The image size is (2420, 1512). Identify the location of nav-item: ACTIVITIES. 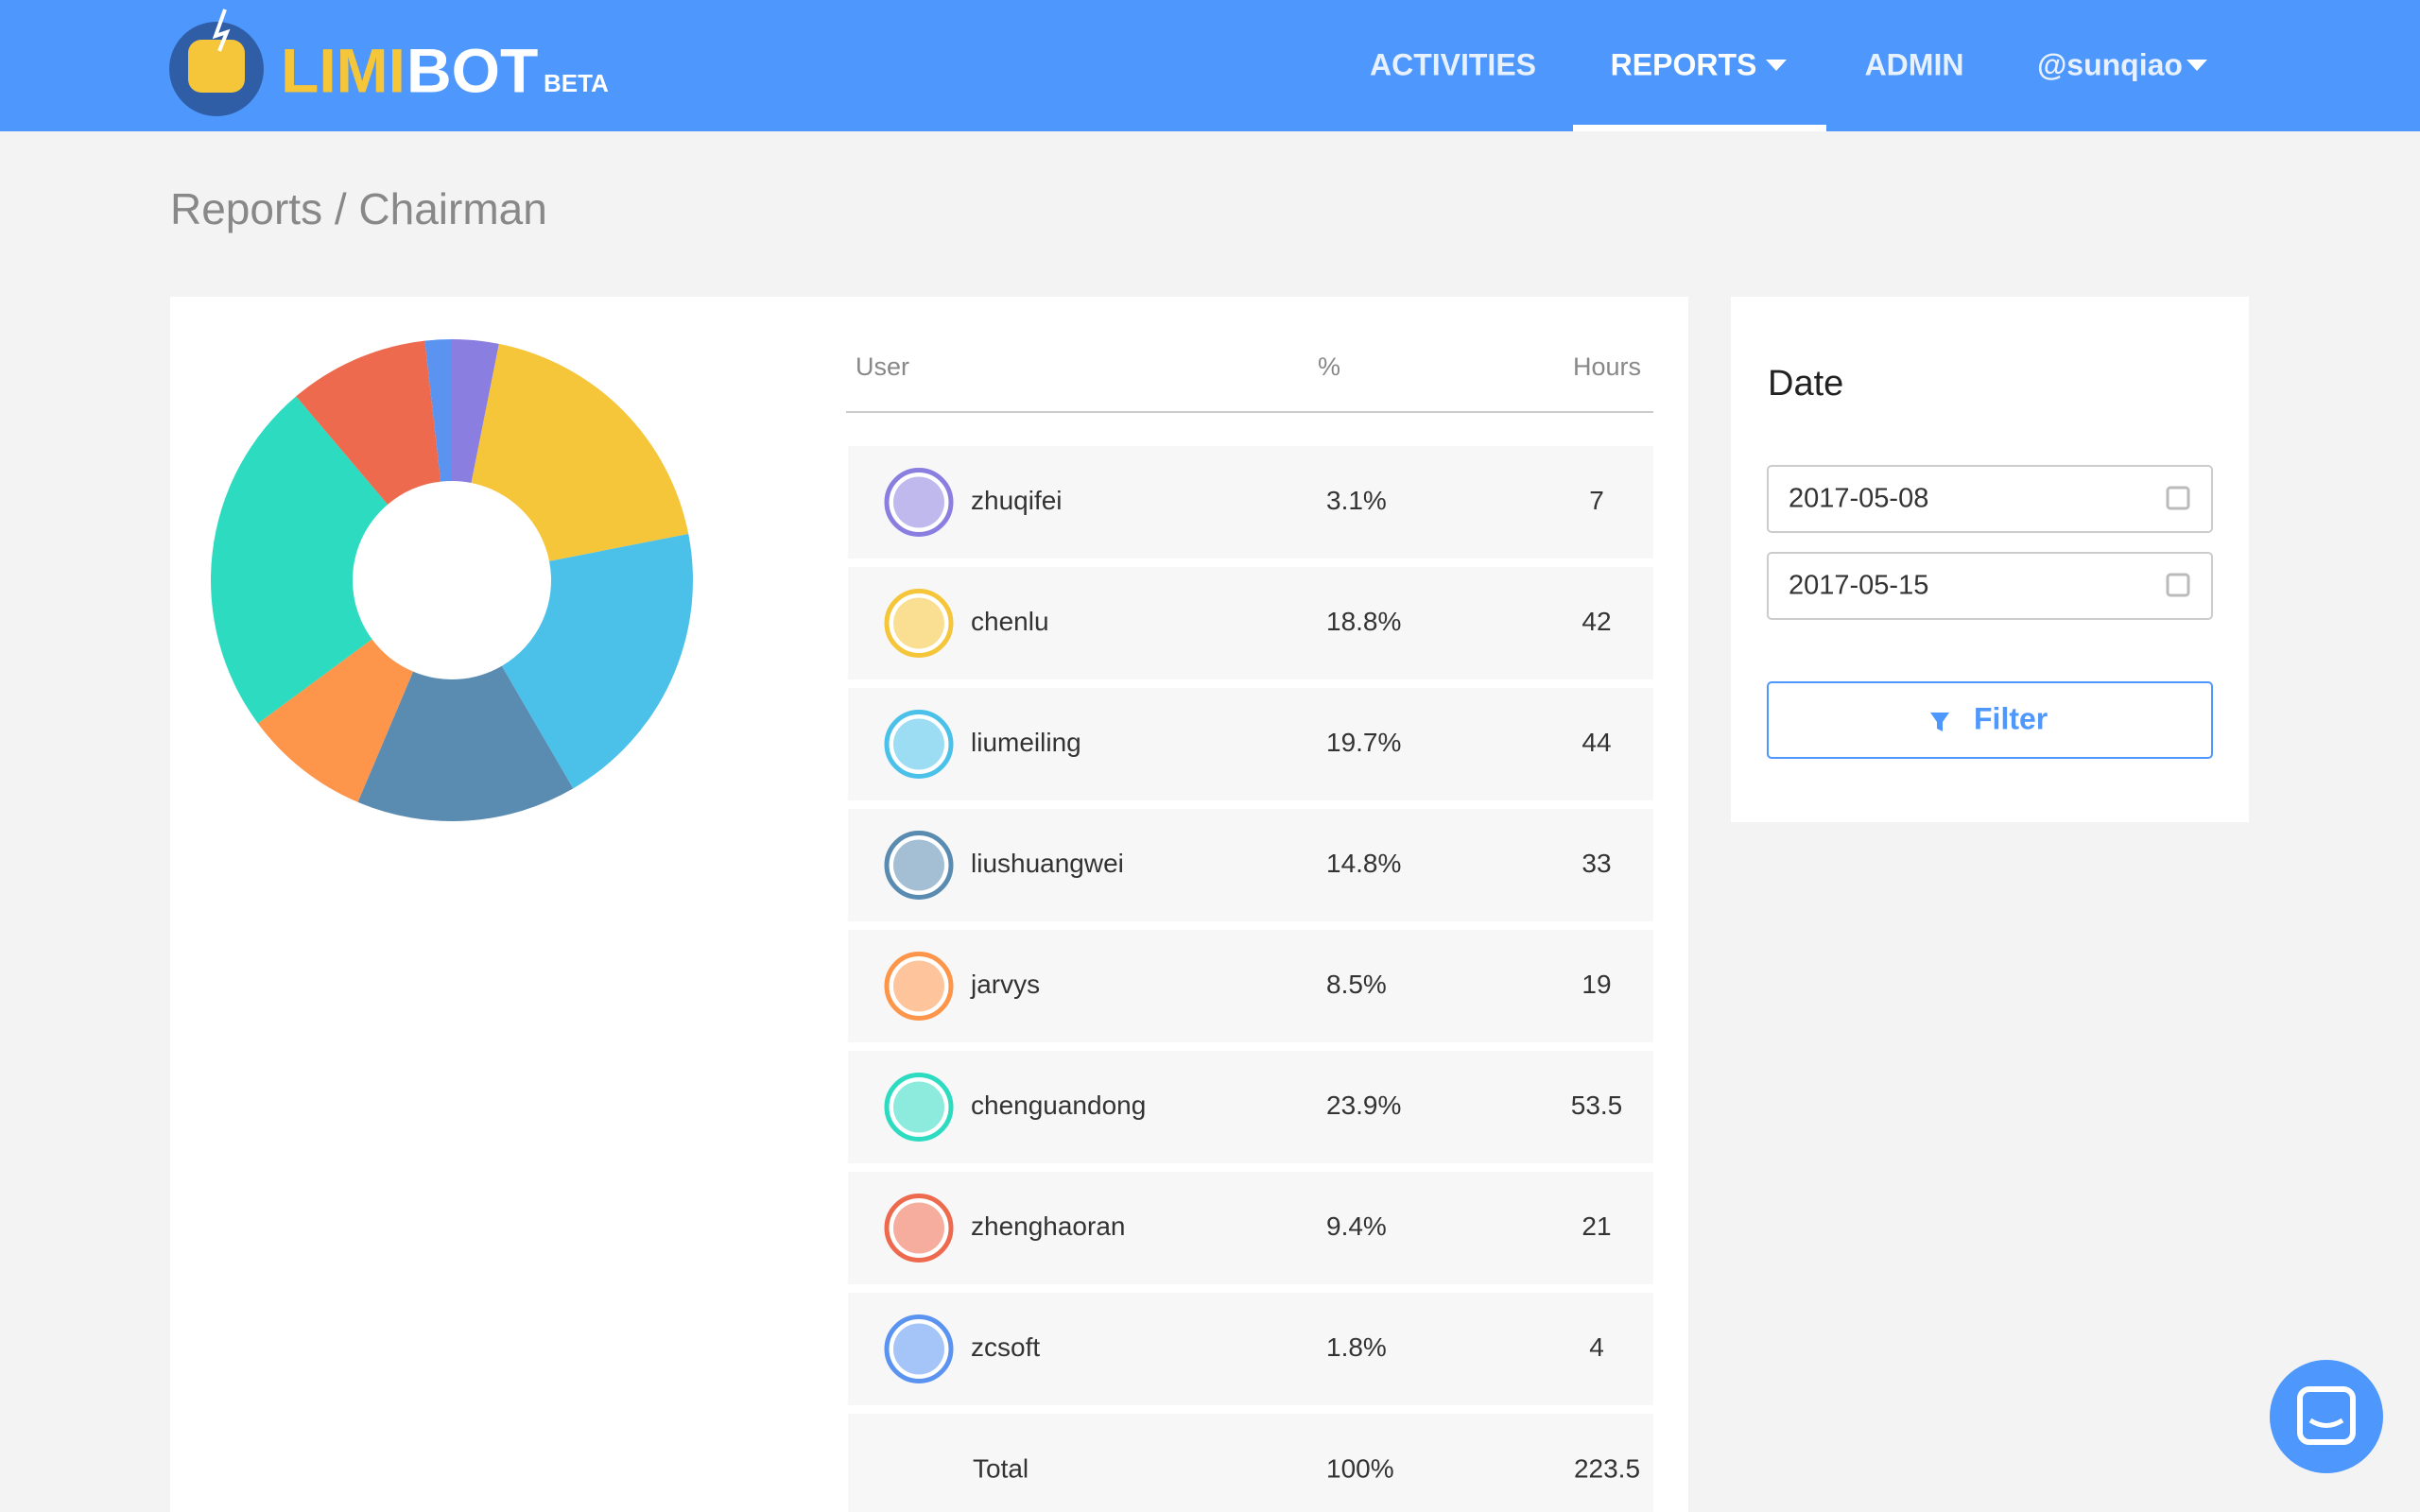
(1453, 64).